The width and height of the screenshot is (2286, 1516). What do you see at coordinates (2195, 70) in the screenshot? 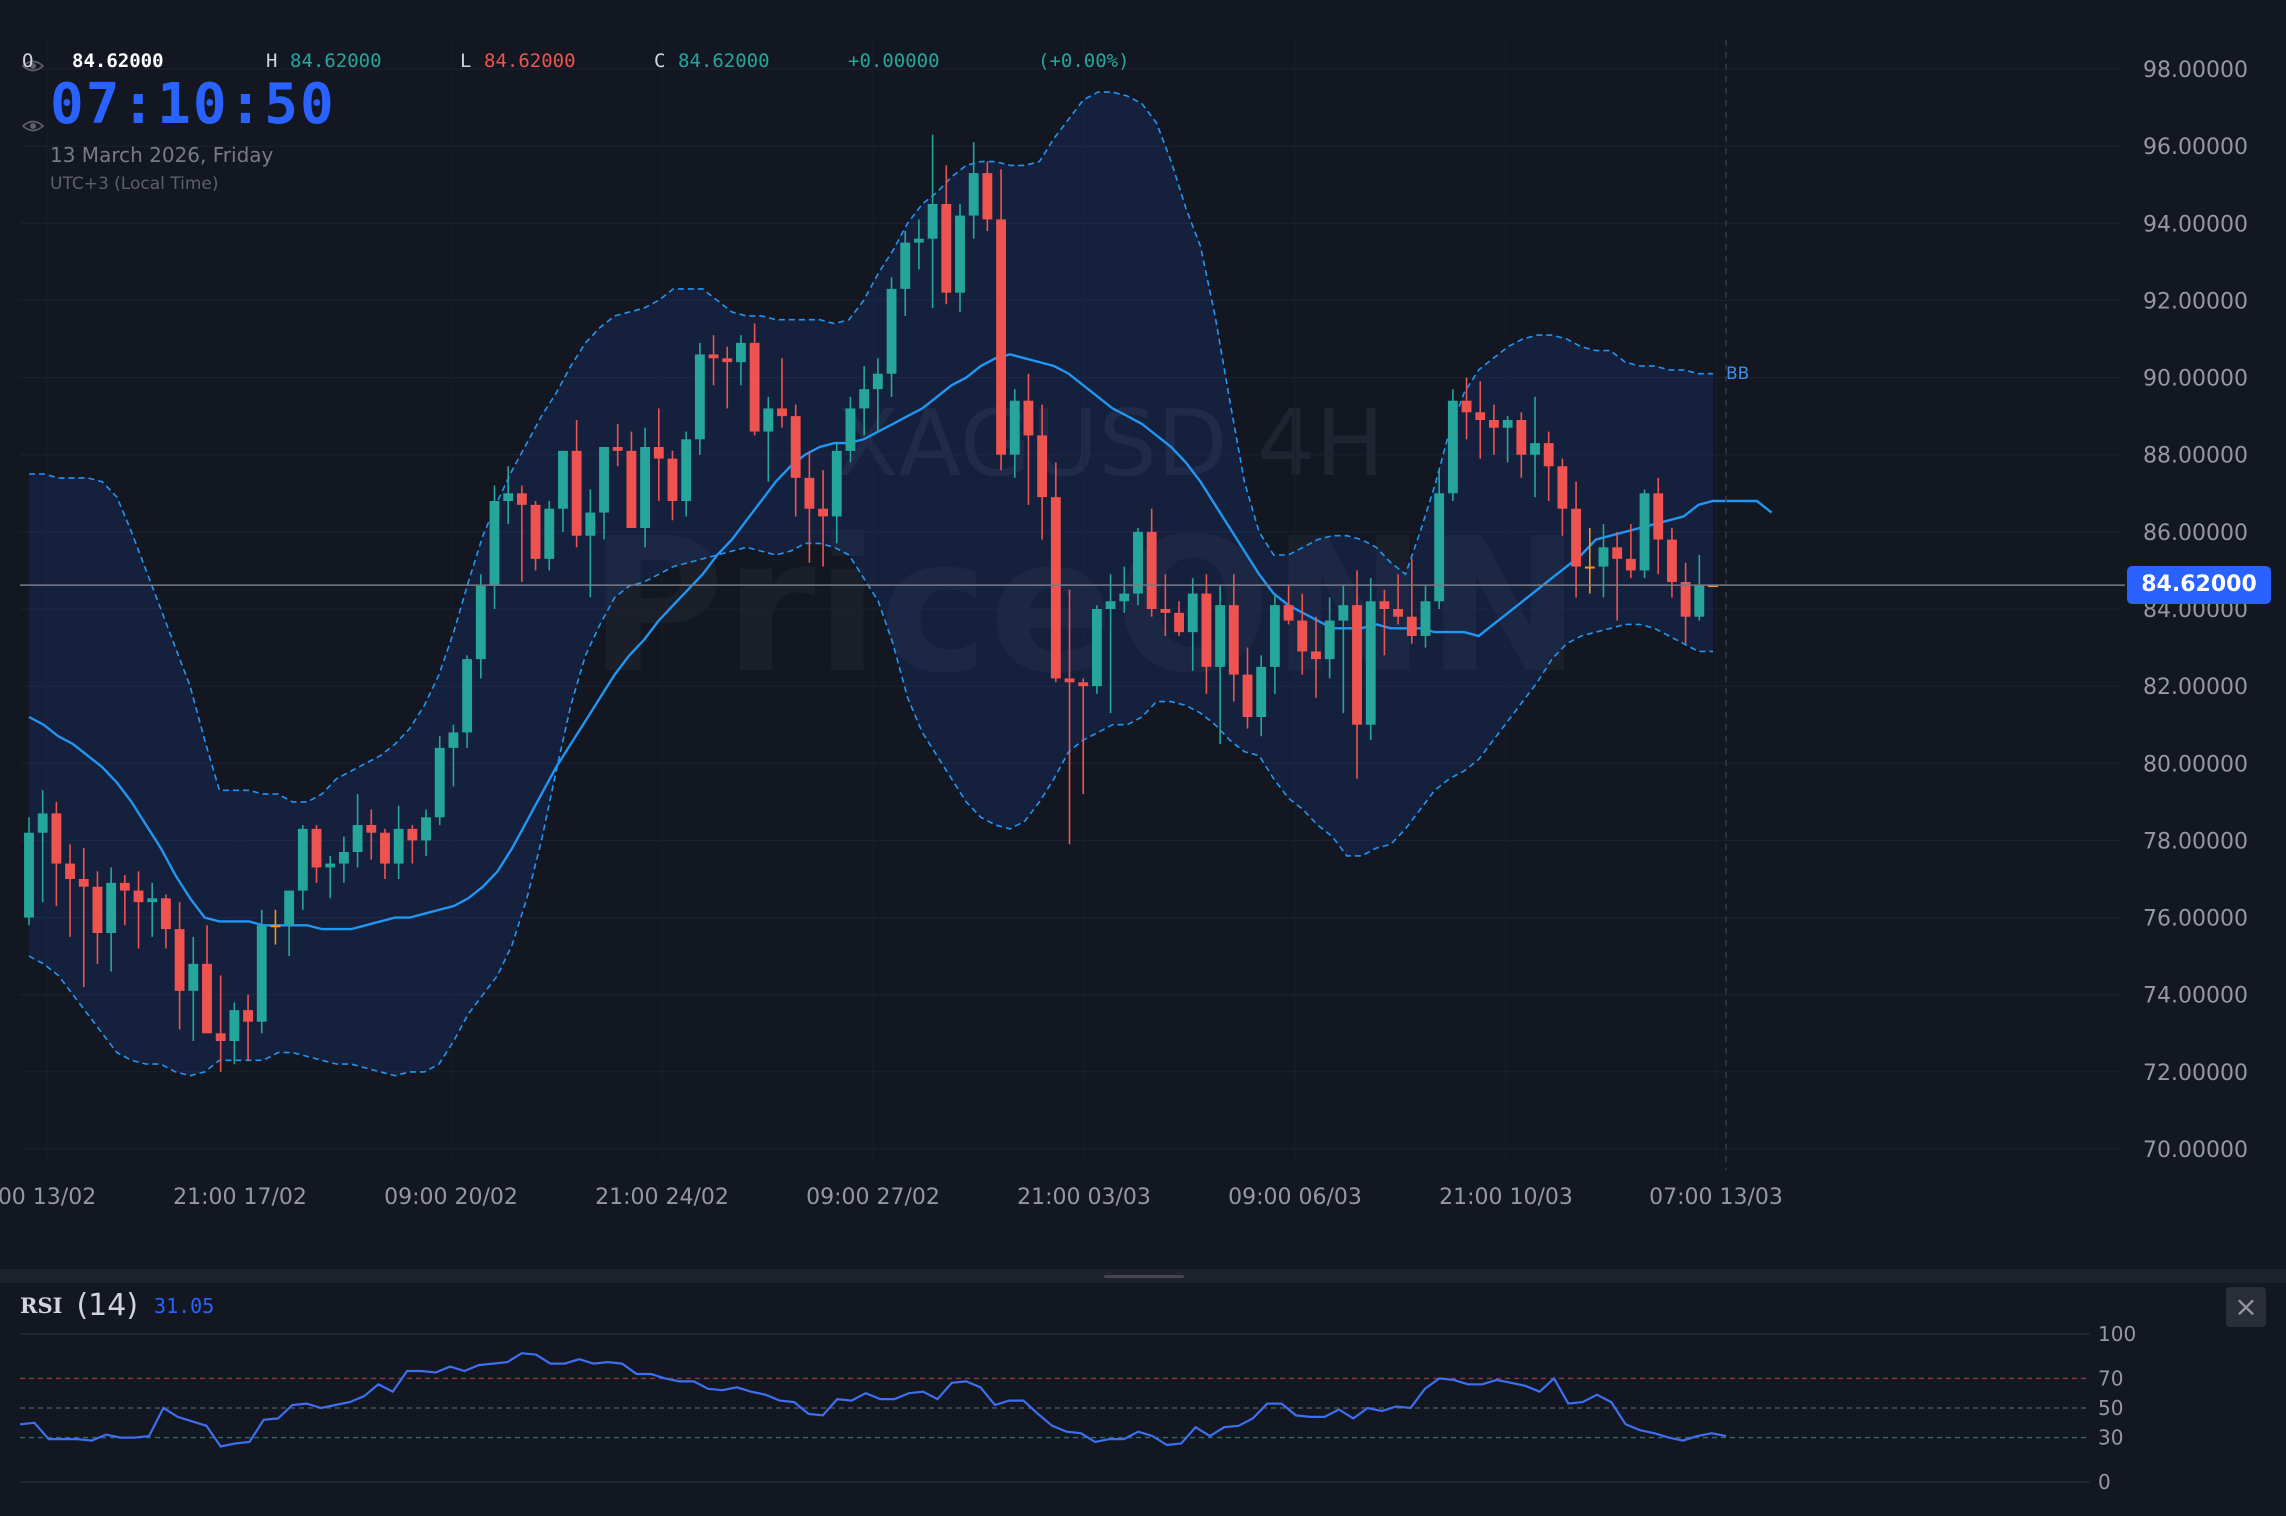
I see `y-tick-label: 98.00000` at bounding box center [2195, 70].